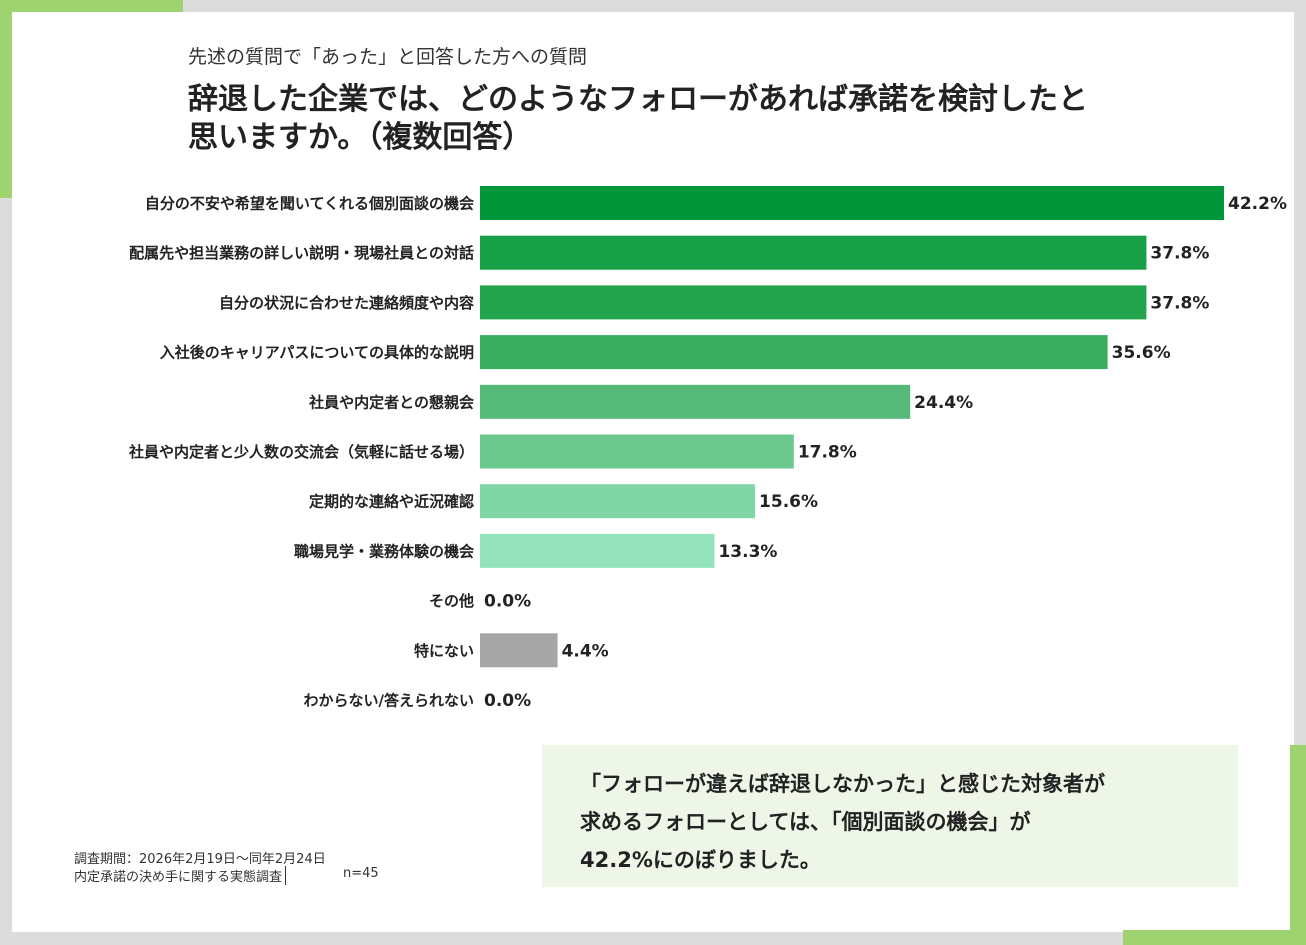 This screenshot has height=945, width=1306. What do you see at coordinates (346, 303) in the screenshot?
I see `category-label: 自分の状況に合わせた連絡頻度や内容` at bounding box center [346, 303].